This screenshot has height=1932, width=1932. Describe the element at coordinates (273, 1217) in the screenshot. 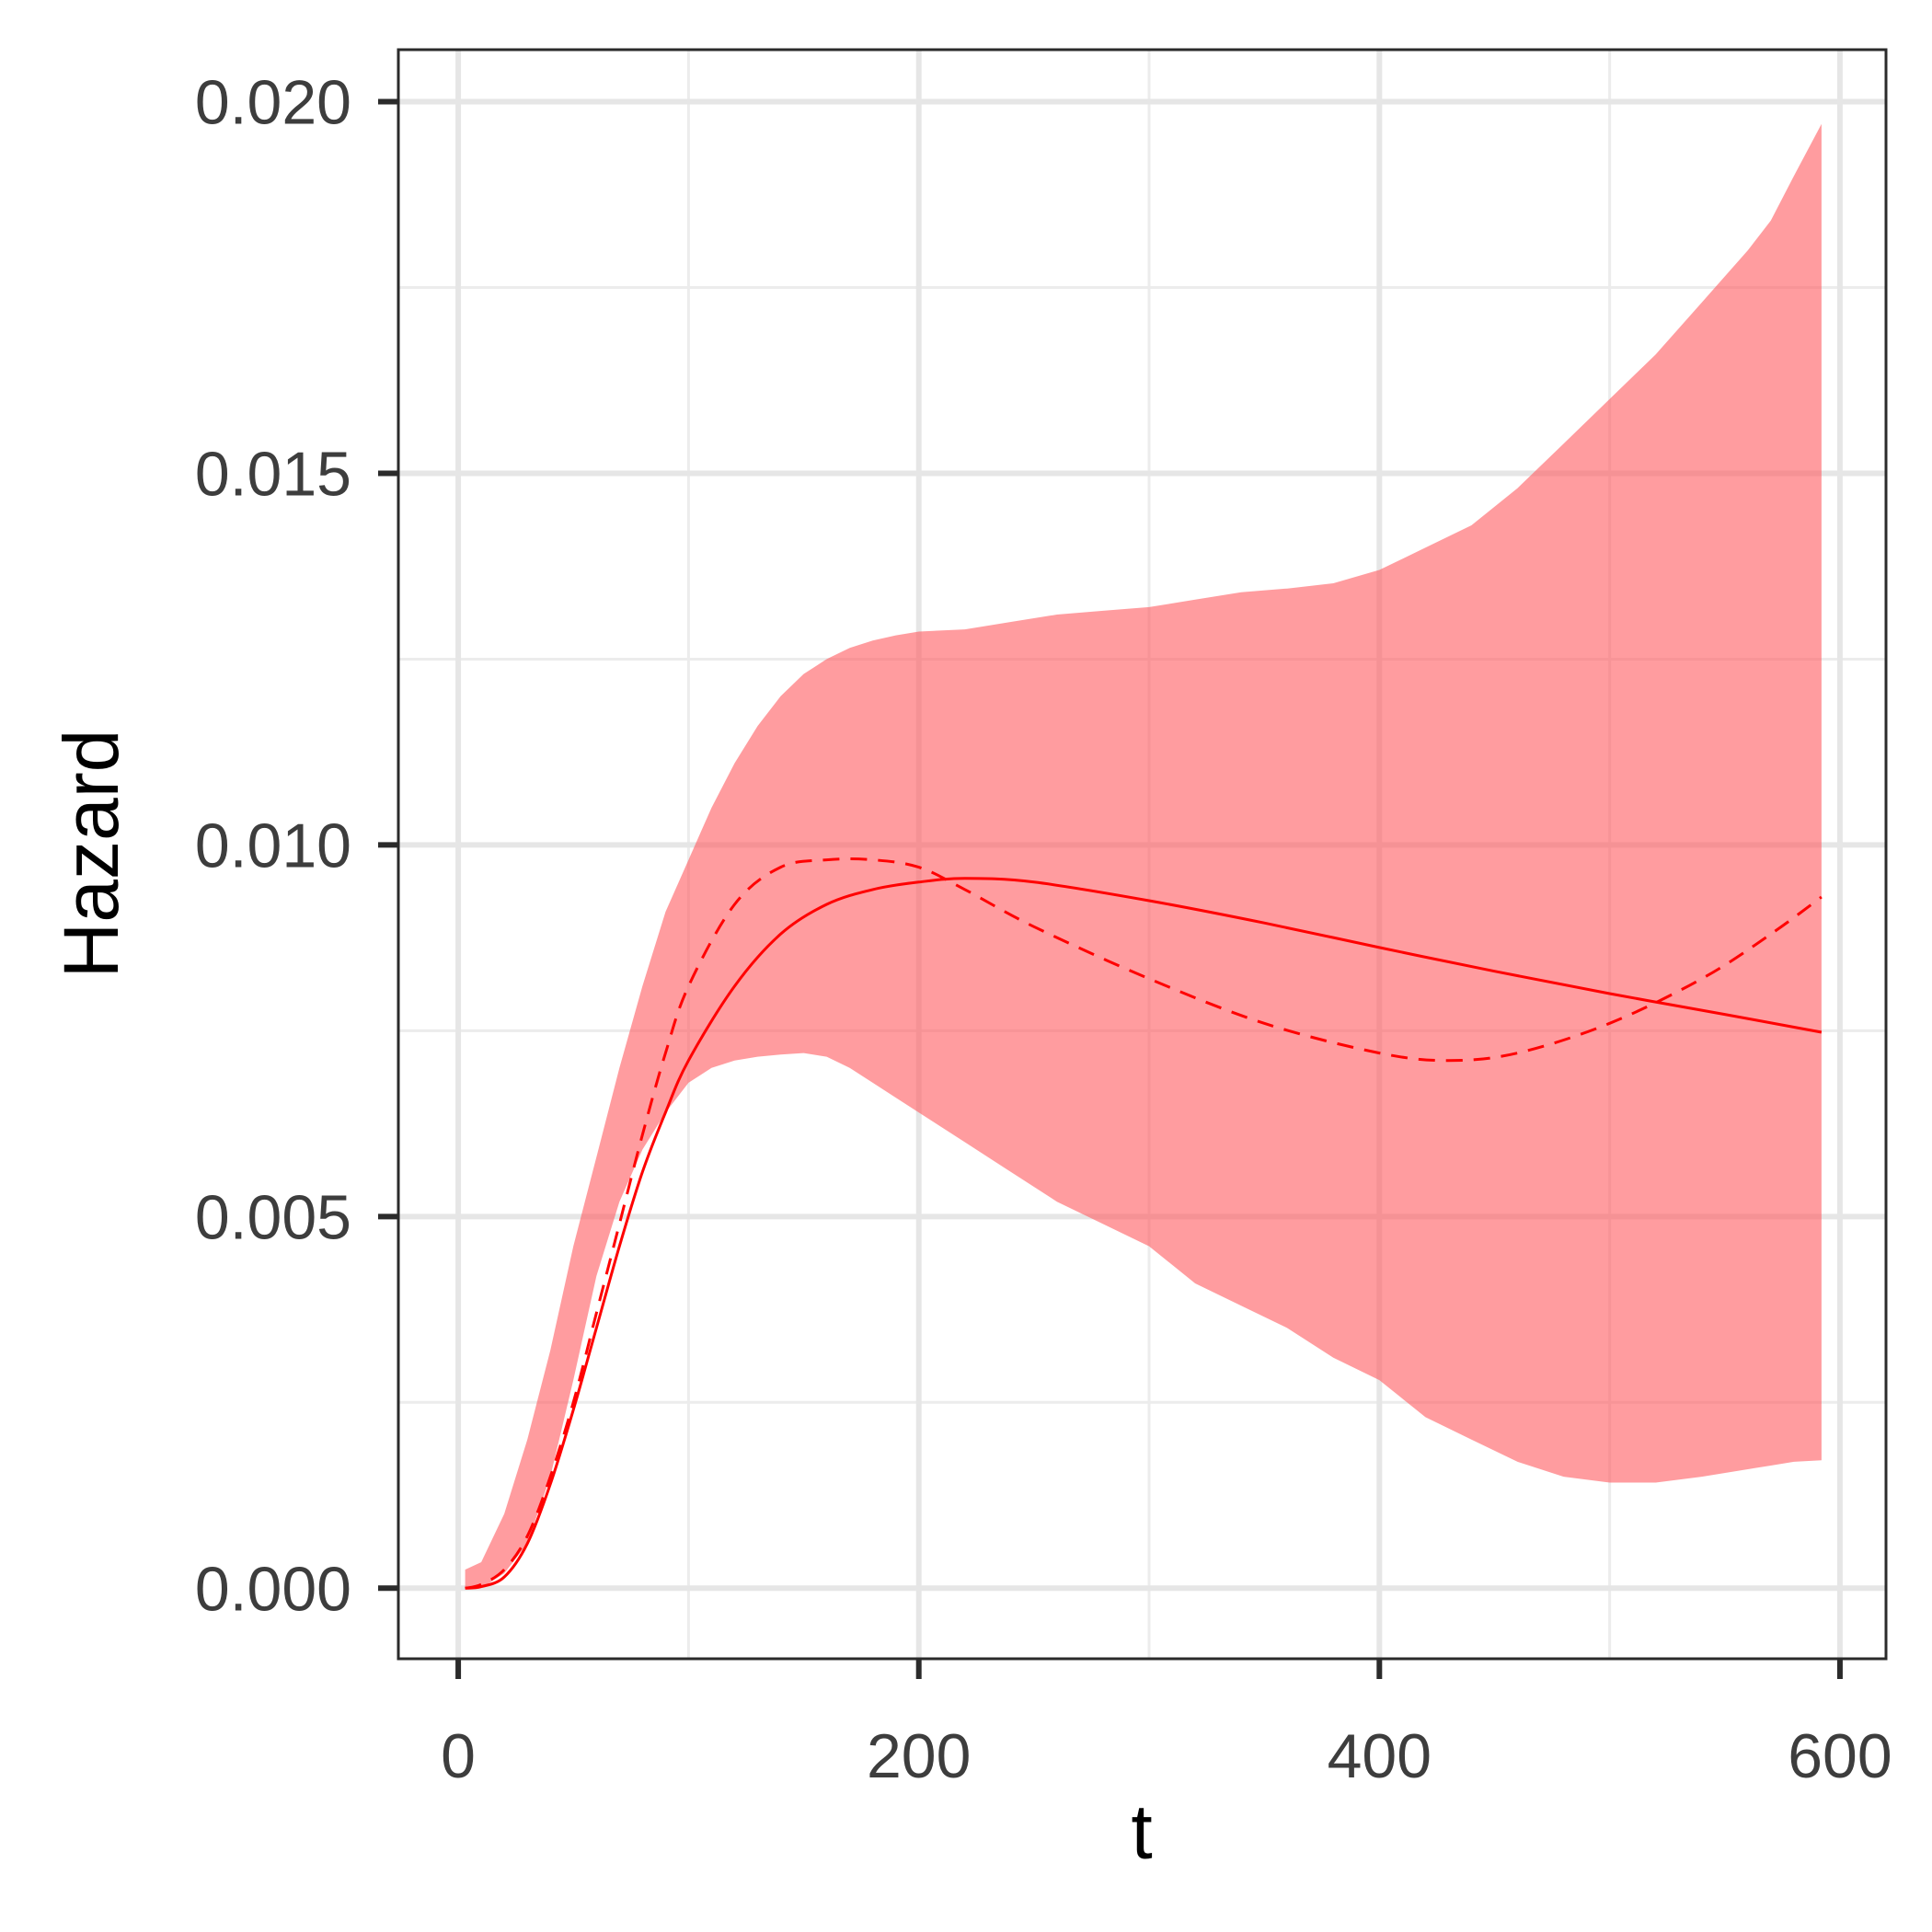

I see `y-tick-label: 0.005` at that location.